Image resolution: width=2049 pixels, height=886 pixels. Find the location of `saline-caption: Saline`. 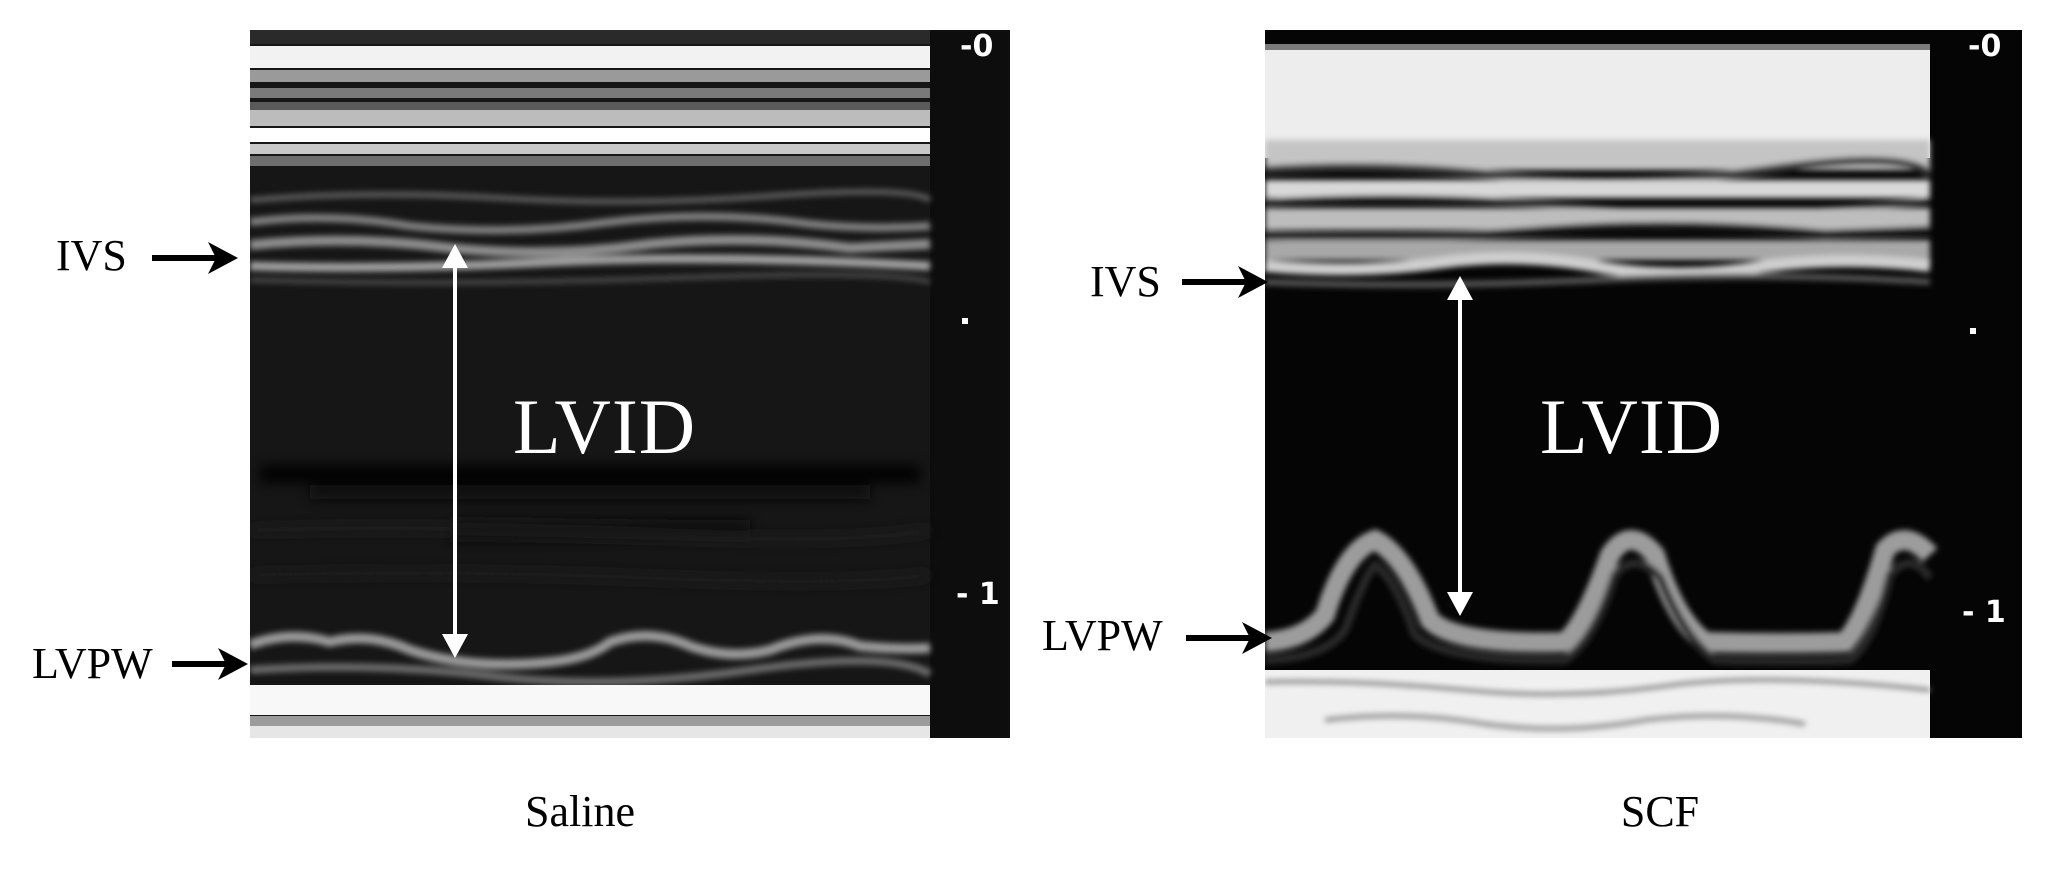

saline-caption: Saline is located at coordinates (580, 811).